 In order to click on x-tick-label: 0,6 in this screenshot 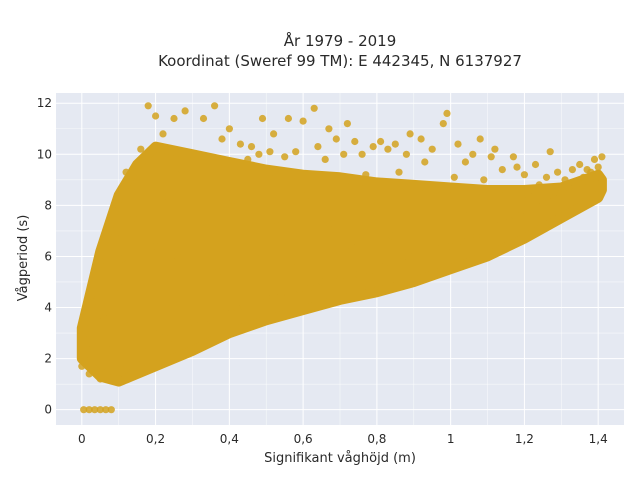, I will do `click(303, 439)`.